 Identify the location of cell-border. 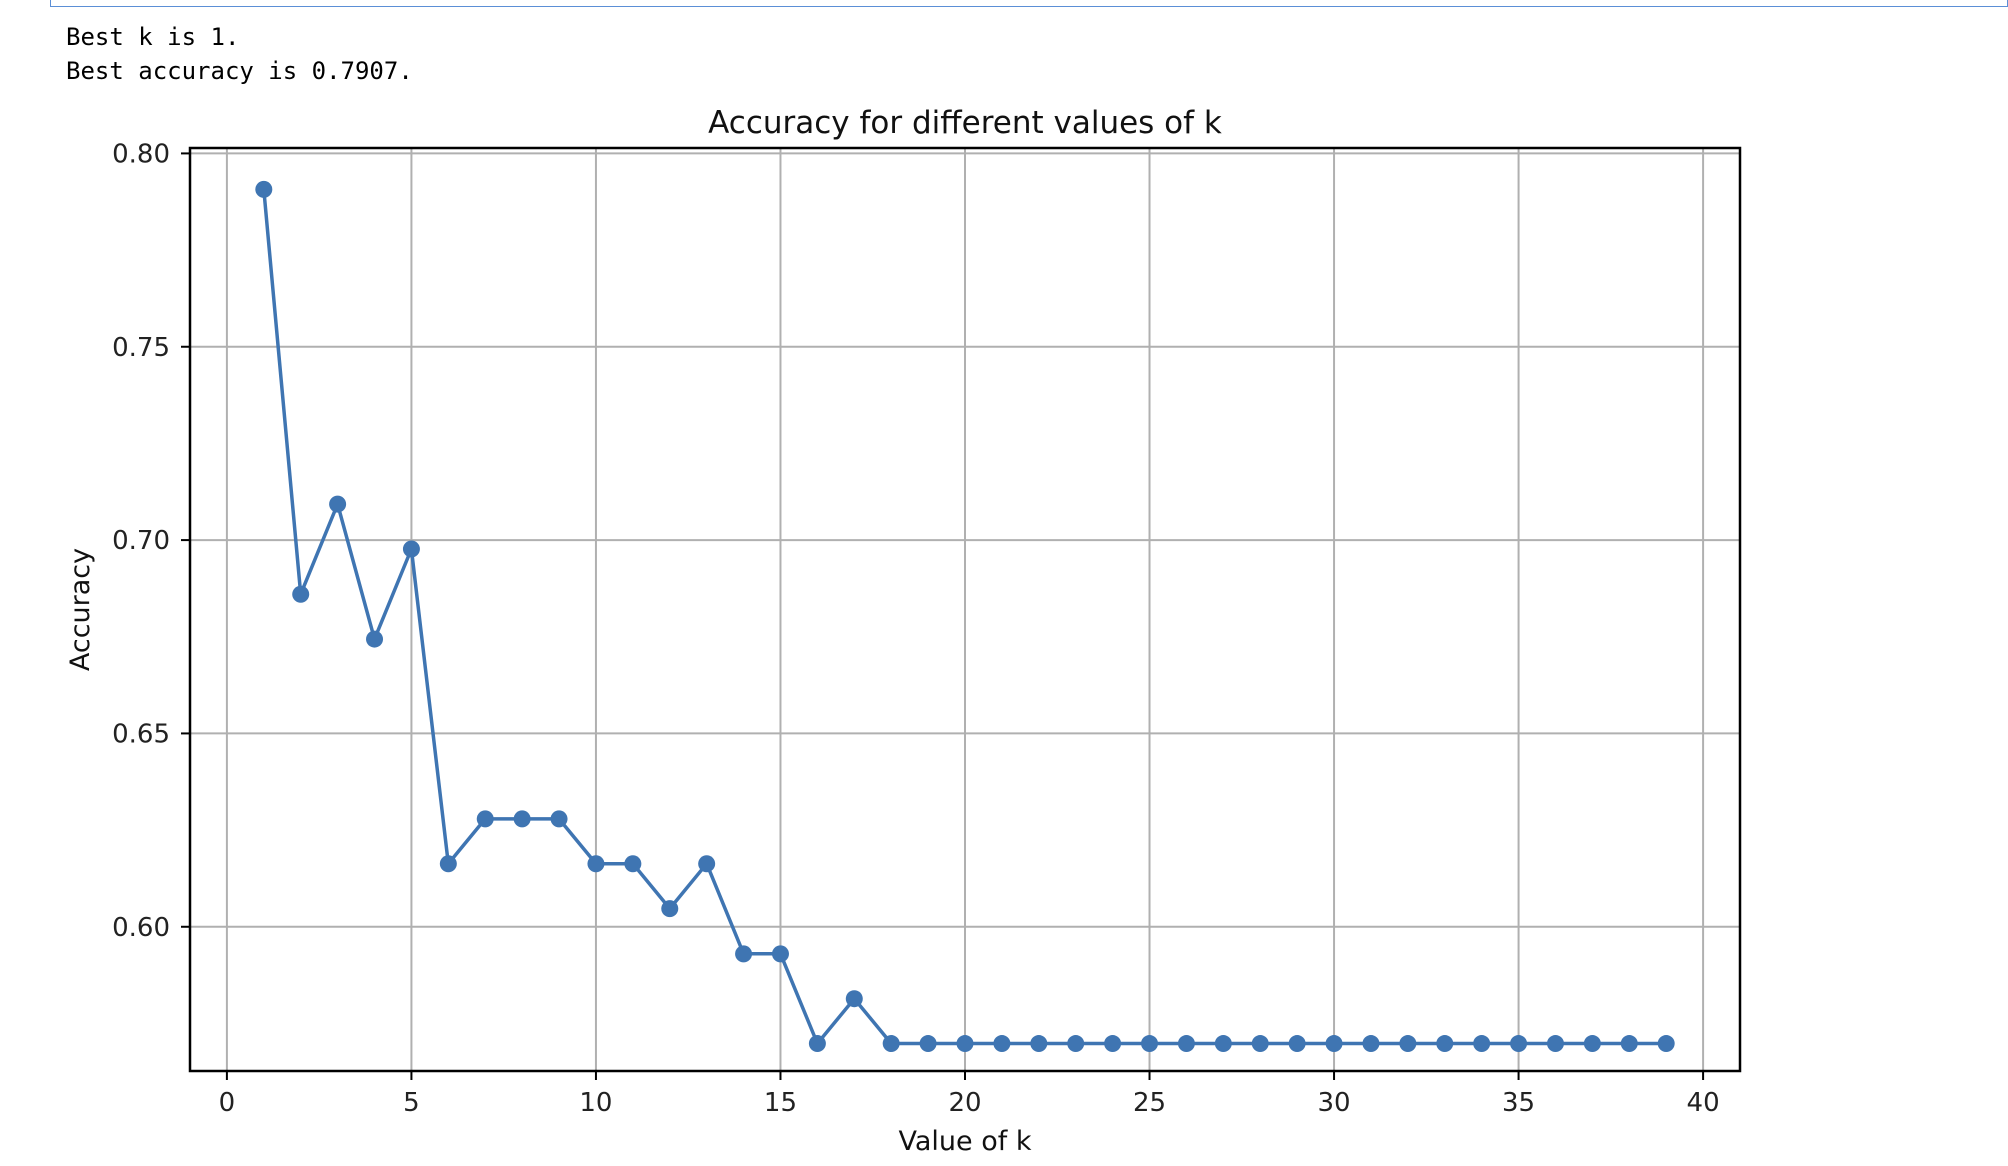
(1029, 3).